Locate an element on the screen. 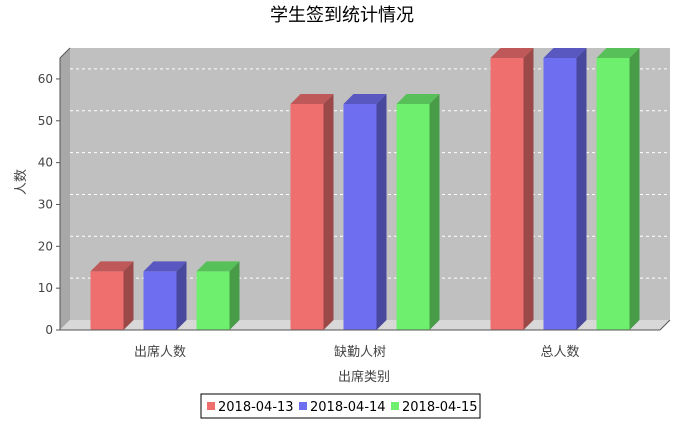 The height and width of the screenshot is (425, 684). y-tick-label: 60 is located at coordinates (45, 79).